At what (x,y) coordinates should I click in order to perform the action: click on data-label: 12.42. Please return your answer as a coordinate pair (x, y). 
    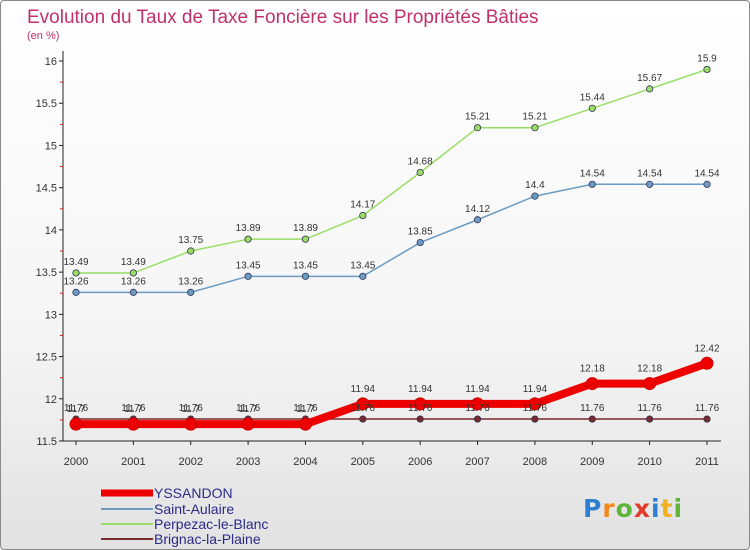
    Looking at the image, I should click on (706, 348).